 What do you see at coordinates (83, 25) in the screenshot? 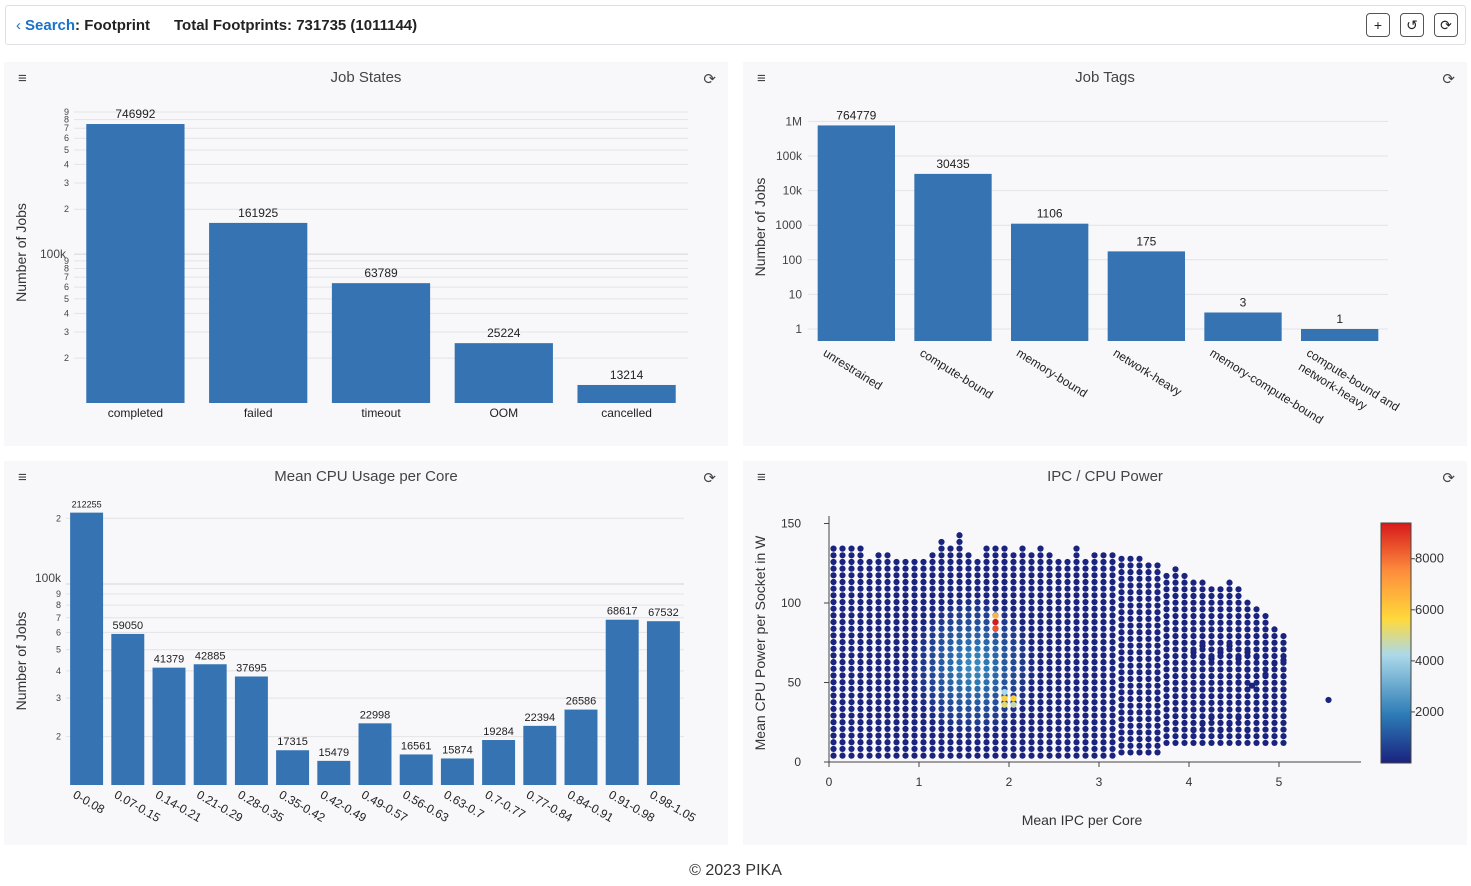
I see `back-to-search-link: ‹ Search: Footprint` at bounding box center [83, 25].